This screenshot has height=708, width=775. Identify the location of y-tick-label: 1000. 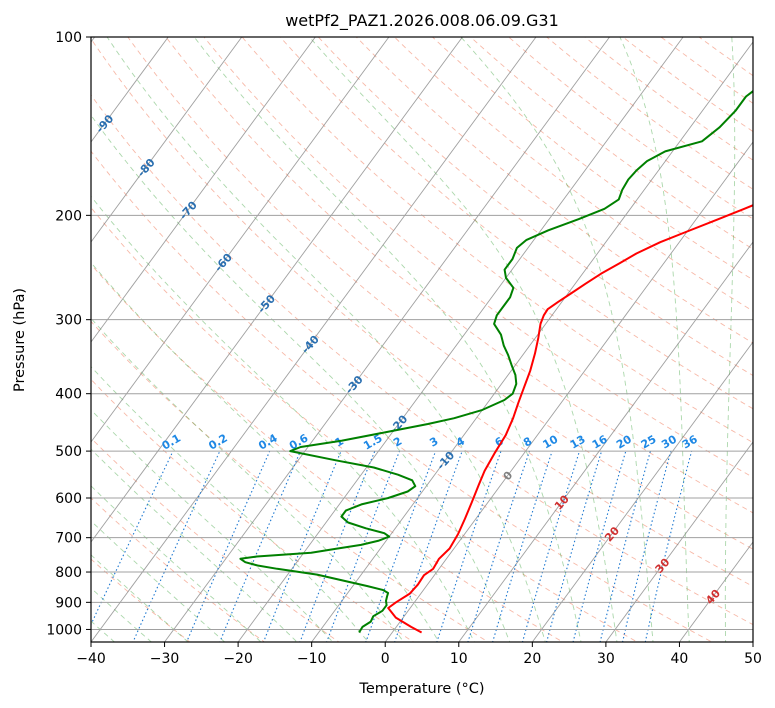
(64, 630).